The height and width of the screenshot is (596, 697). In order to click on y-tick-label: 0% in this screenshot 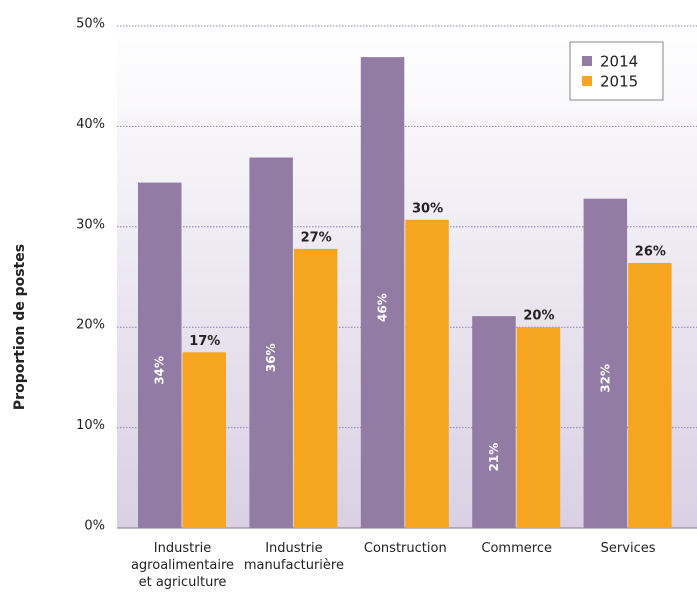, I will do `click(94, 526)`.